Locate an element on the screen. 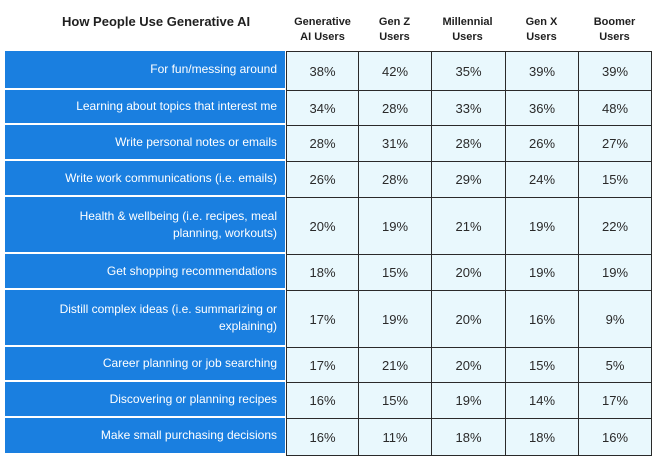  table-cell: 31% is located at coordinates (395, 143).